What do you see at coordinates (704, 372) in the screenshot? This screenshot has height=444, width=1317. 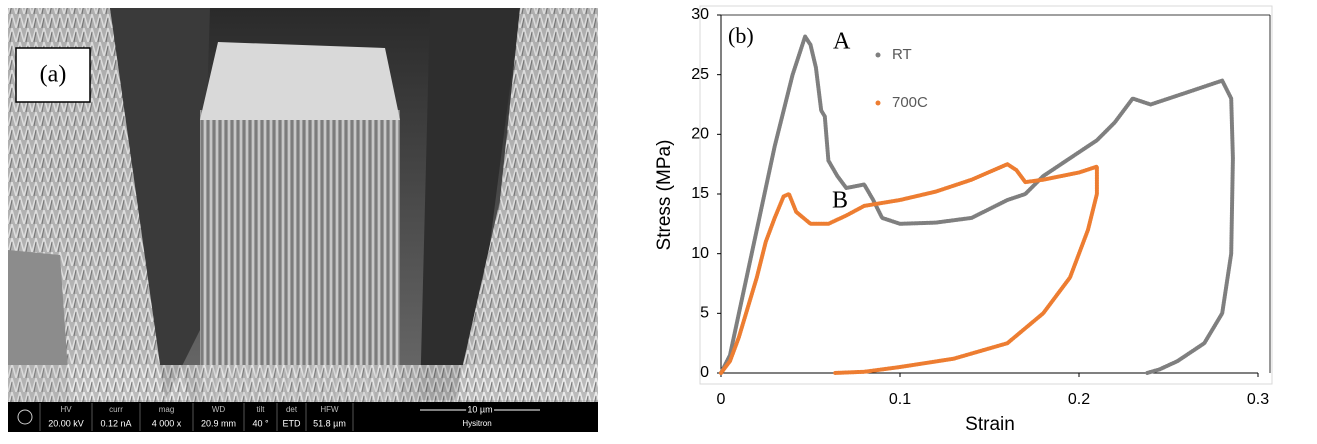 I see `y-tick-label: 0` at bounding box center [704, 372].